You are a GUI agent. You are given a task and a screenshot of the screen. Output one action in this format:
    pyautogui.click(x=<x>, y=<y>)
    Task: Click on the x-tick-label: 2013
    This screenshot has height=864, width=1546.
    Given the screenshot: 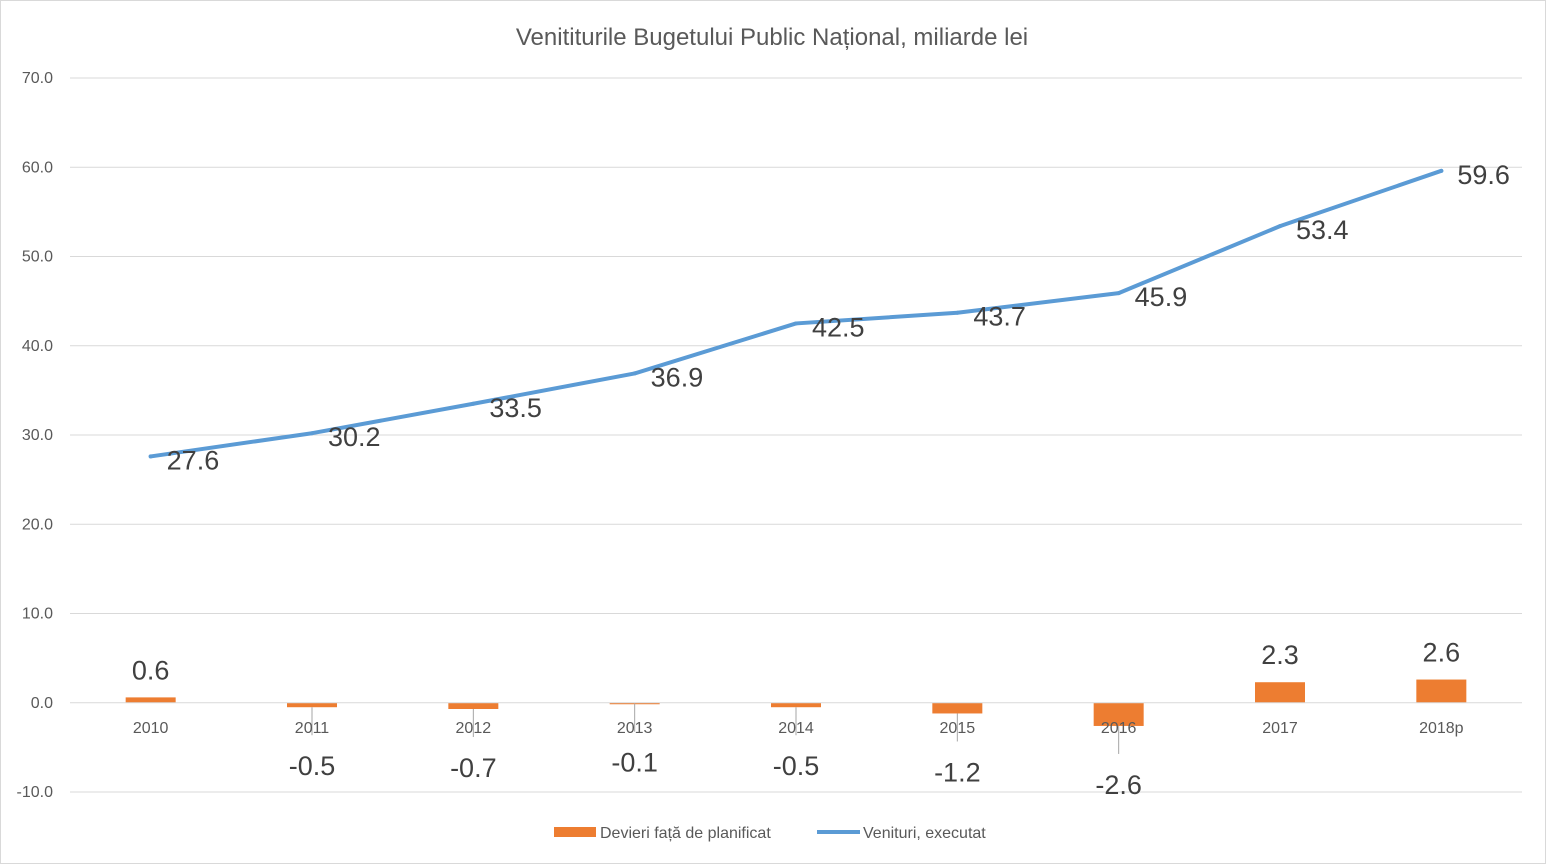 What is the action you would take?
    pyautogui.click(x=635, y=728)
    